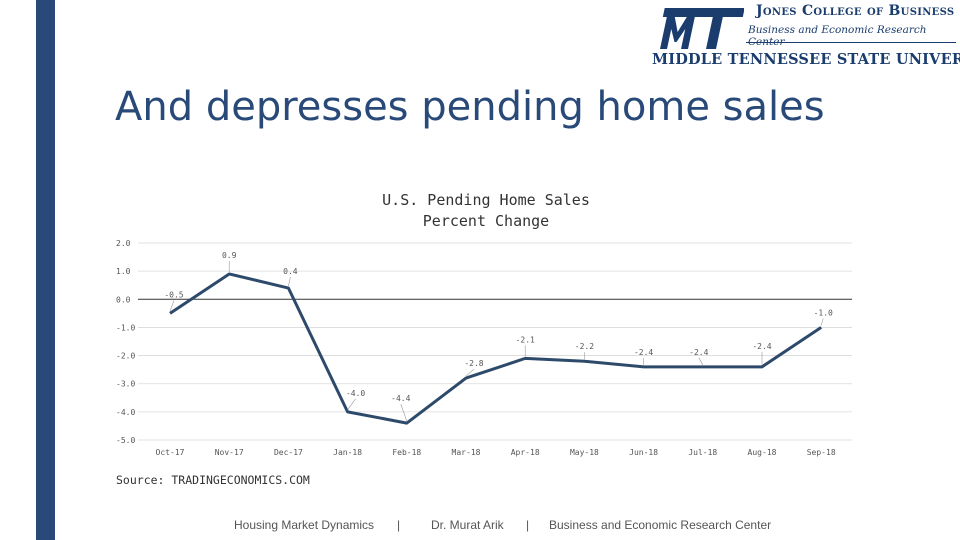 Image resolution: width=960 pixels, height=540 pixels. Describe the element at coordinates (400, 398) in the screenshot. I see `data-label: -4.4` at that location.